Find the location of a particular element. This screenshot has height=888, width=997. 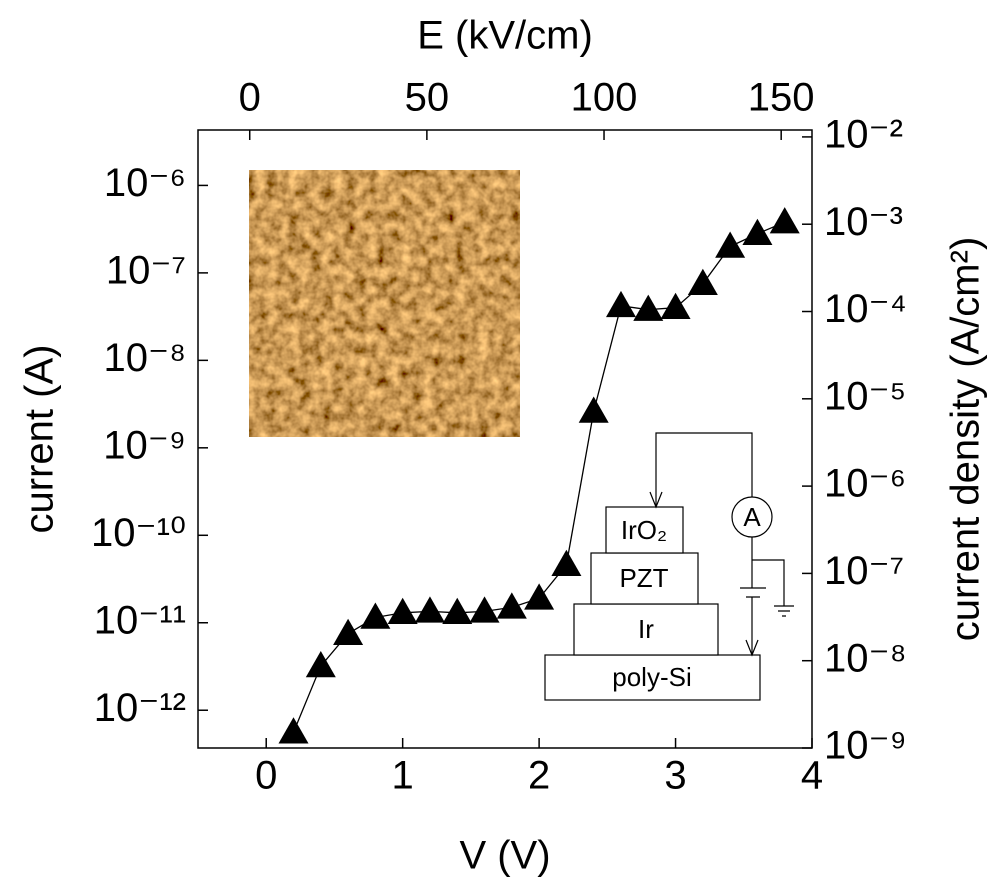

y-tick-label: 10⁻⁷ is located at coordinates (146, 270).